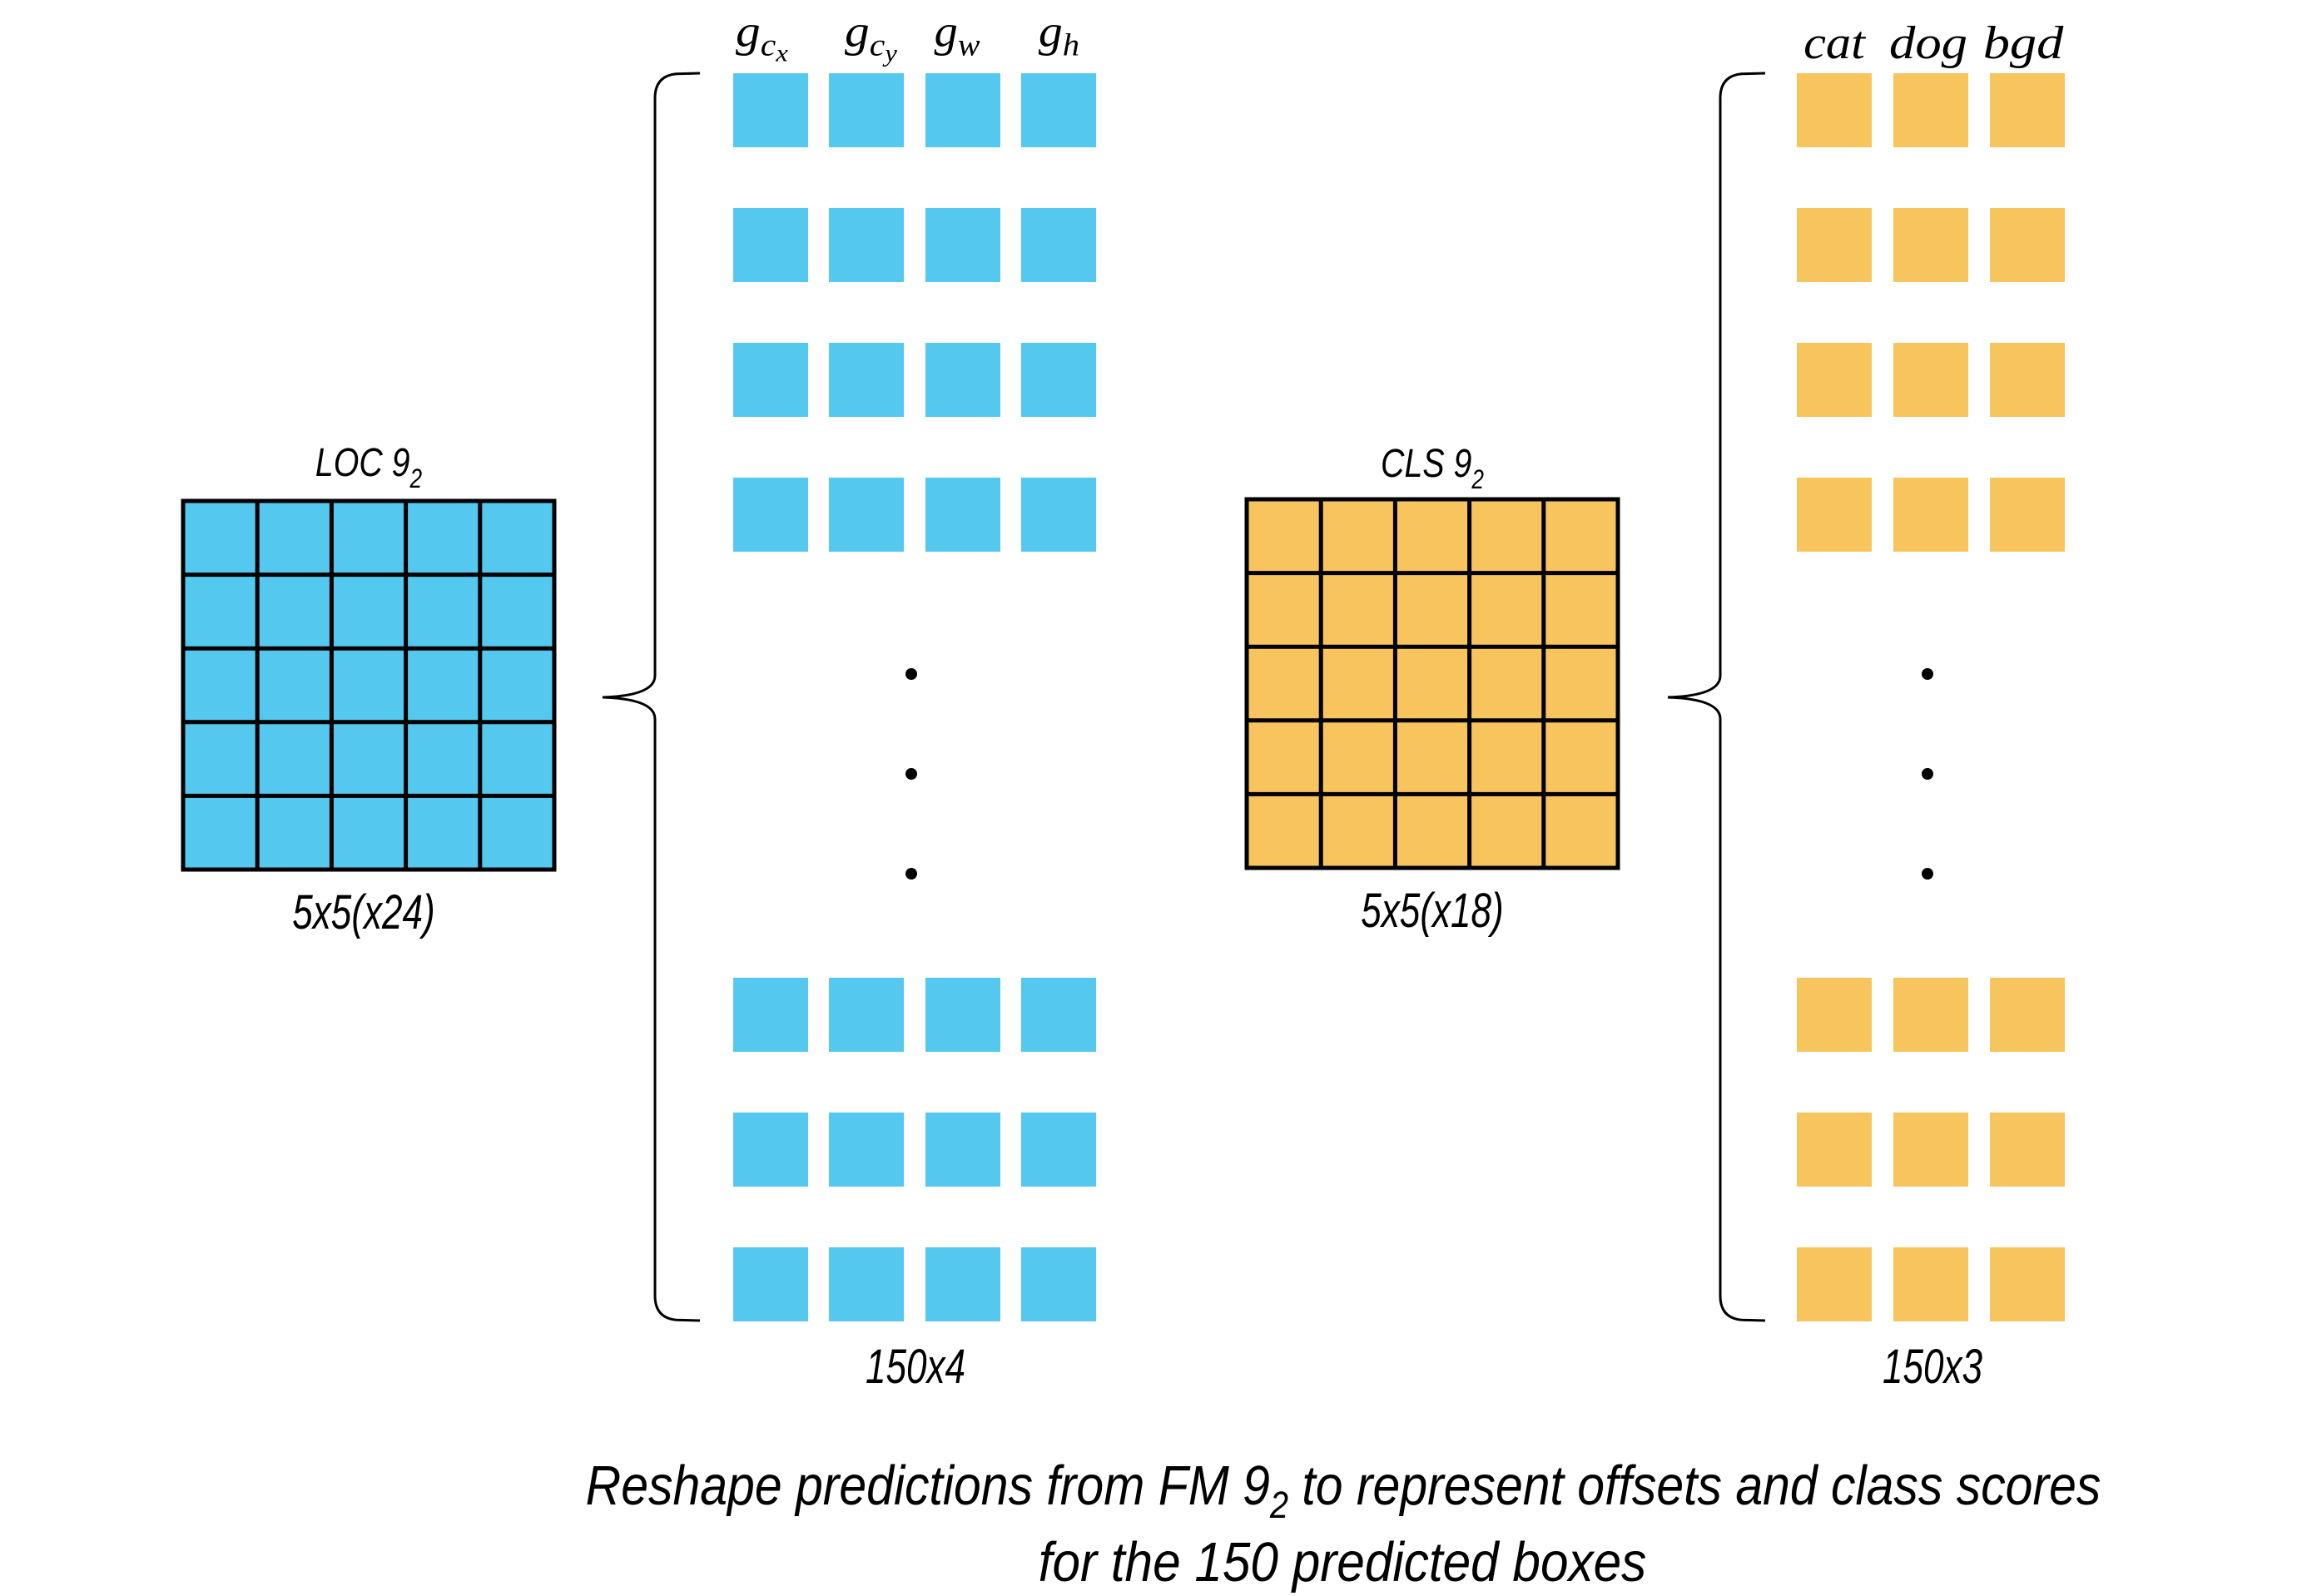 The image size is (2297, 1596). I want to click on svg-text: 150x3, so click(1932, 1366).